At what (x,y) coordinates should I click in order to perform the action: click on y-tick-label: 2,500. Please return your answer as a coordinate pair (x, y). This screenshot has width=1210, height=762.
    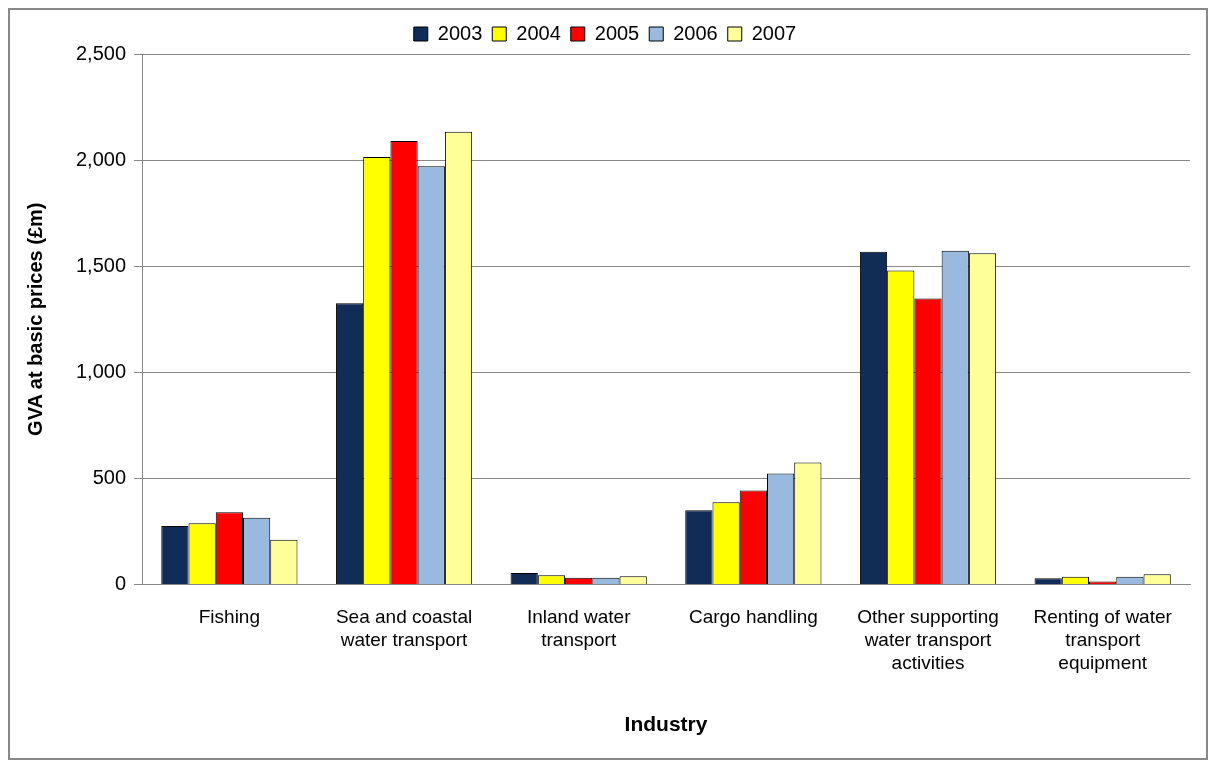
    Looking at the image, I should click on (101, 52).